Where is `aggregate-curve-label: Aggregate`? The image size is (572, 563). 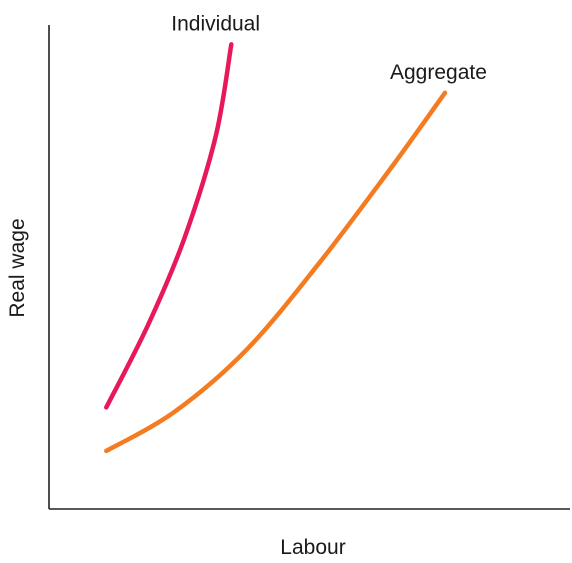 aggregate-curve-label: Aggregate is located at coordinates (438, 72).